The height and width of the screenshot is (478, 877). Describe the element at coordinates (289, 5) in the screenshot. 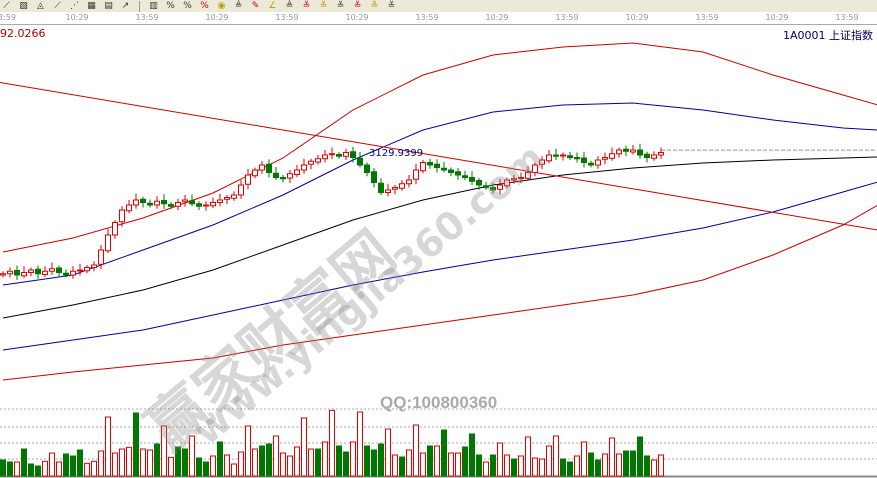

I see `gold-line-icon: ≜` at that location.